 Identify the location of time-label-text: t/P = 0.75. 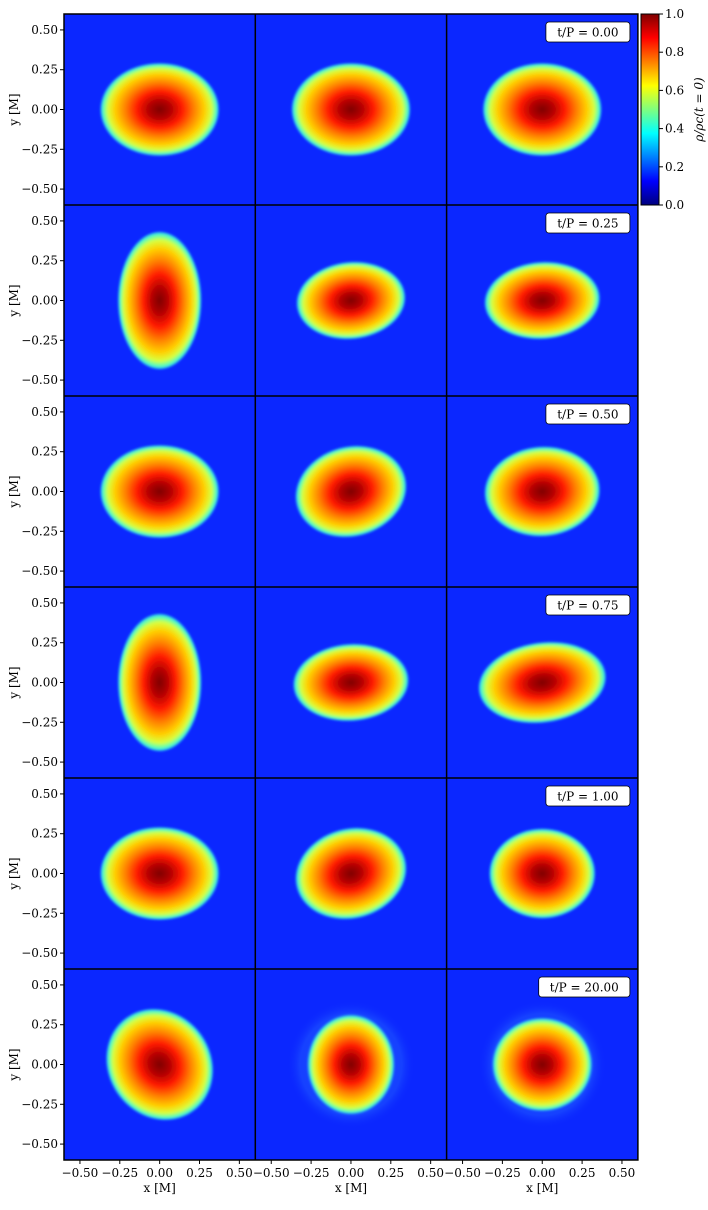
(587, 606).